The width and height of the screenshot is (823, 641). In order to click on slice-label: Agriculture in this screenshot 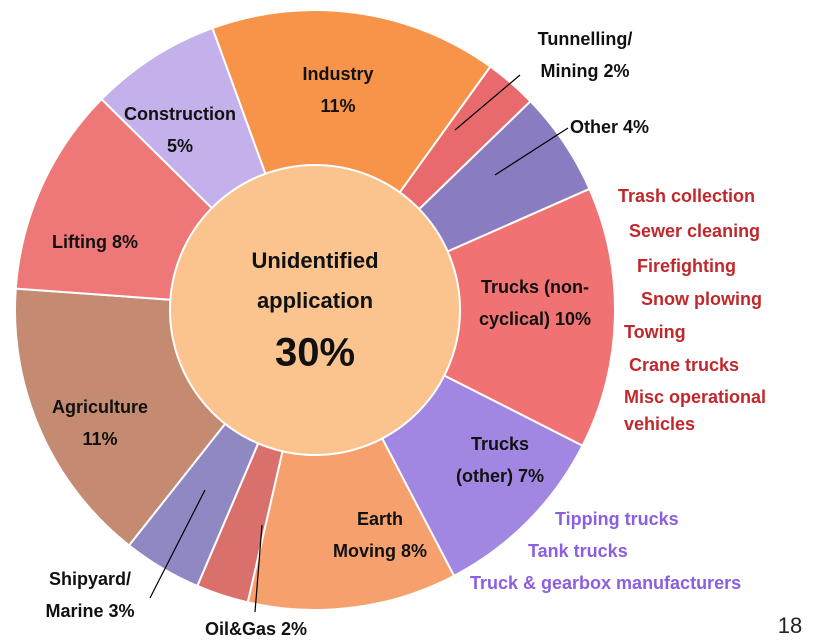, I will do `click(100, 407)`.